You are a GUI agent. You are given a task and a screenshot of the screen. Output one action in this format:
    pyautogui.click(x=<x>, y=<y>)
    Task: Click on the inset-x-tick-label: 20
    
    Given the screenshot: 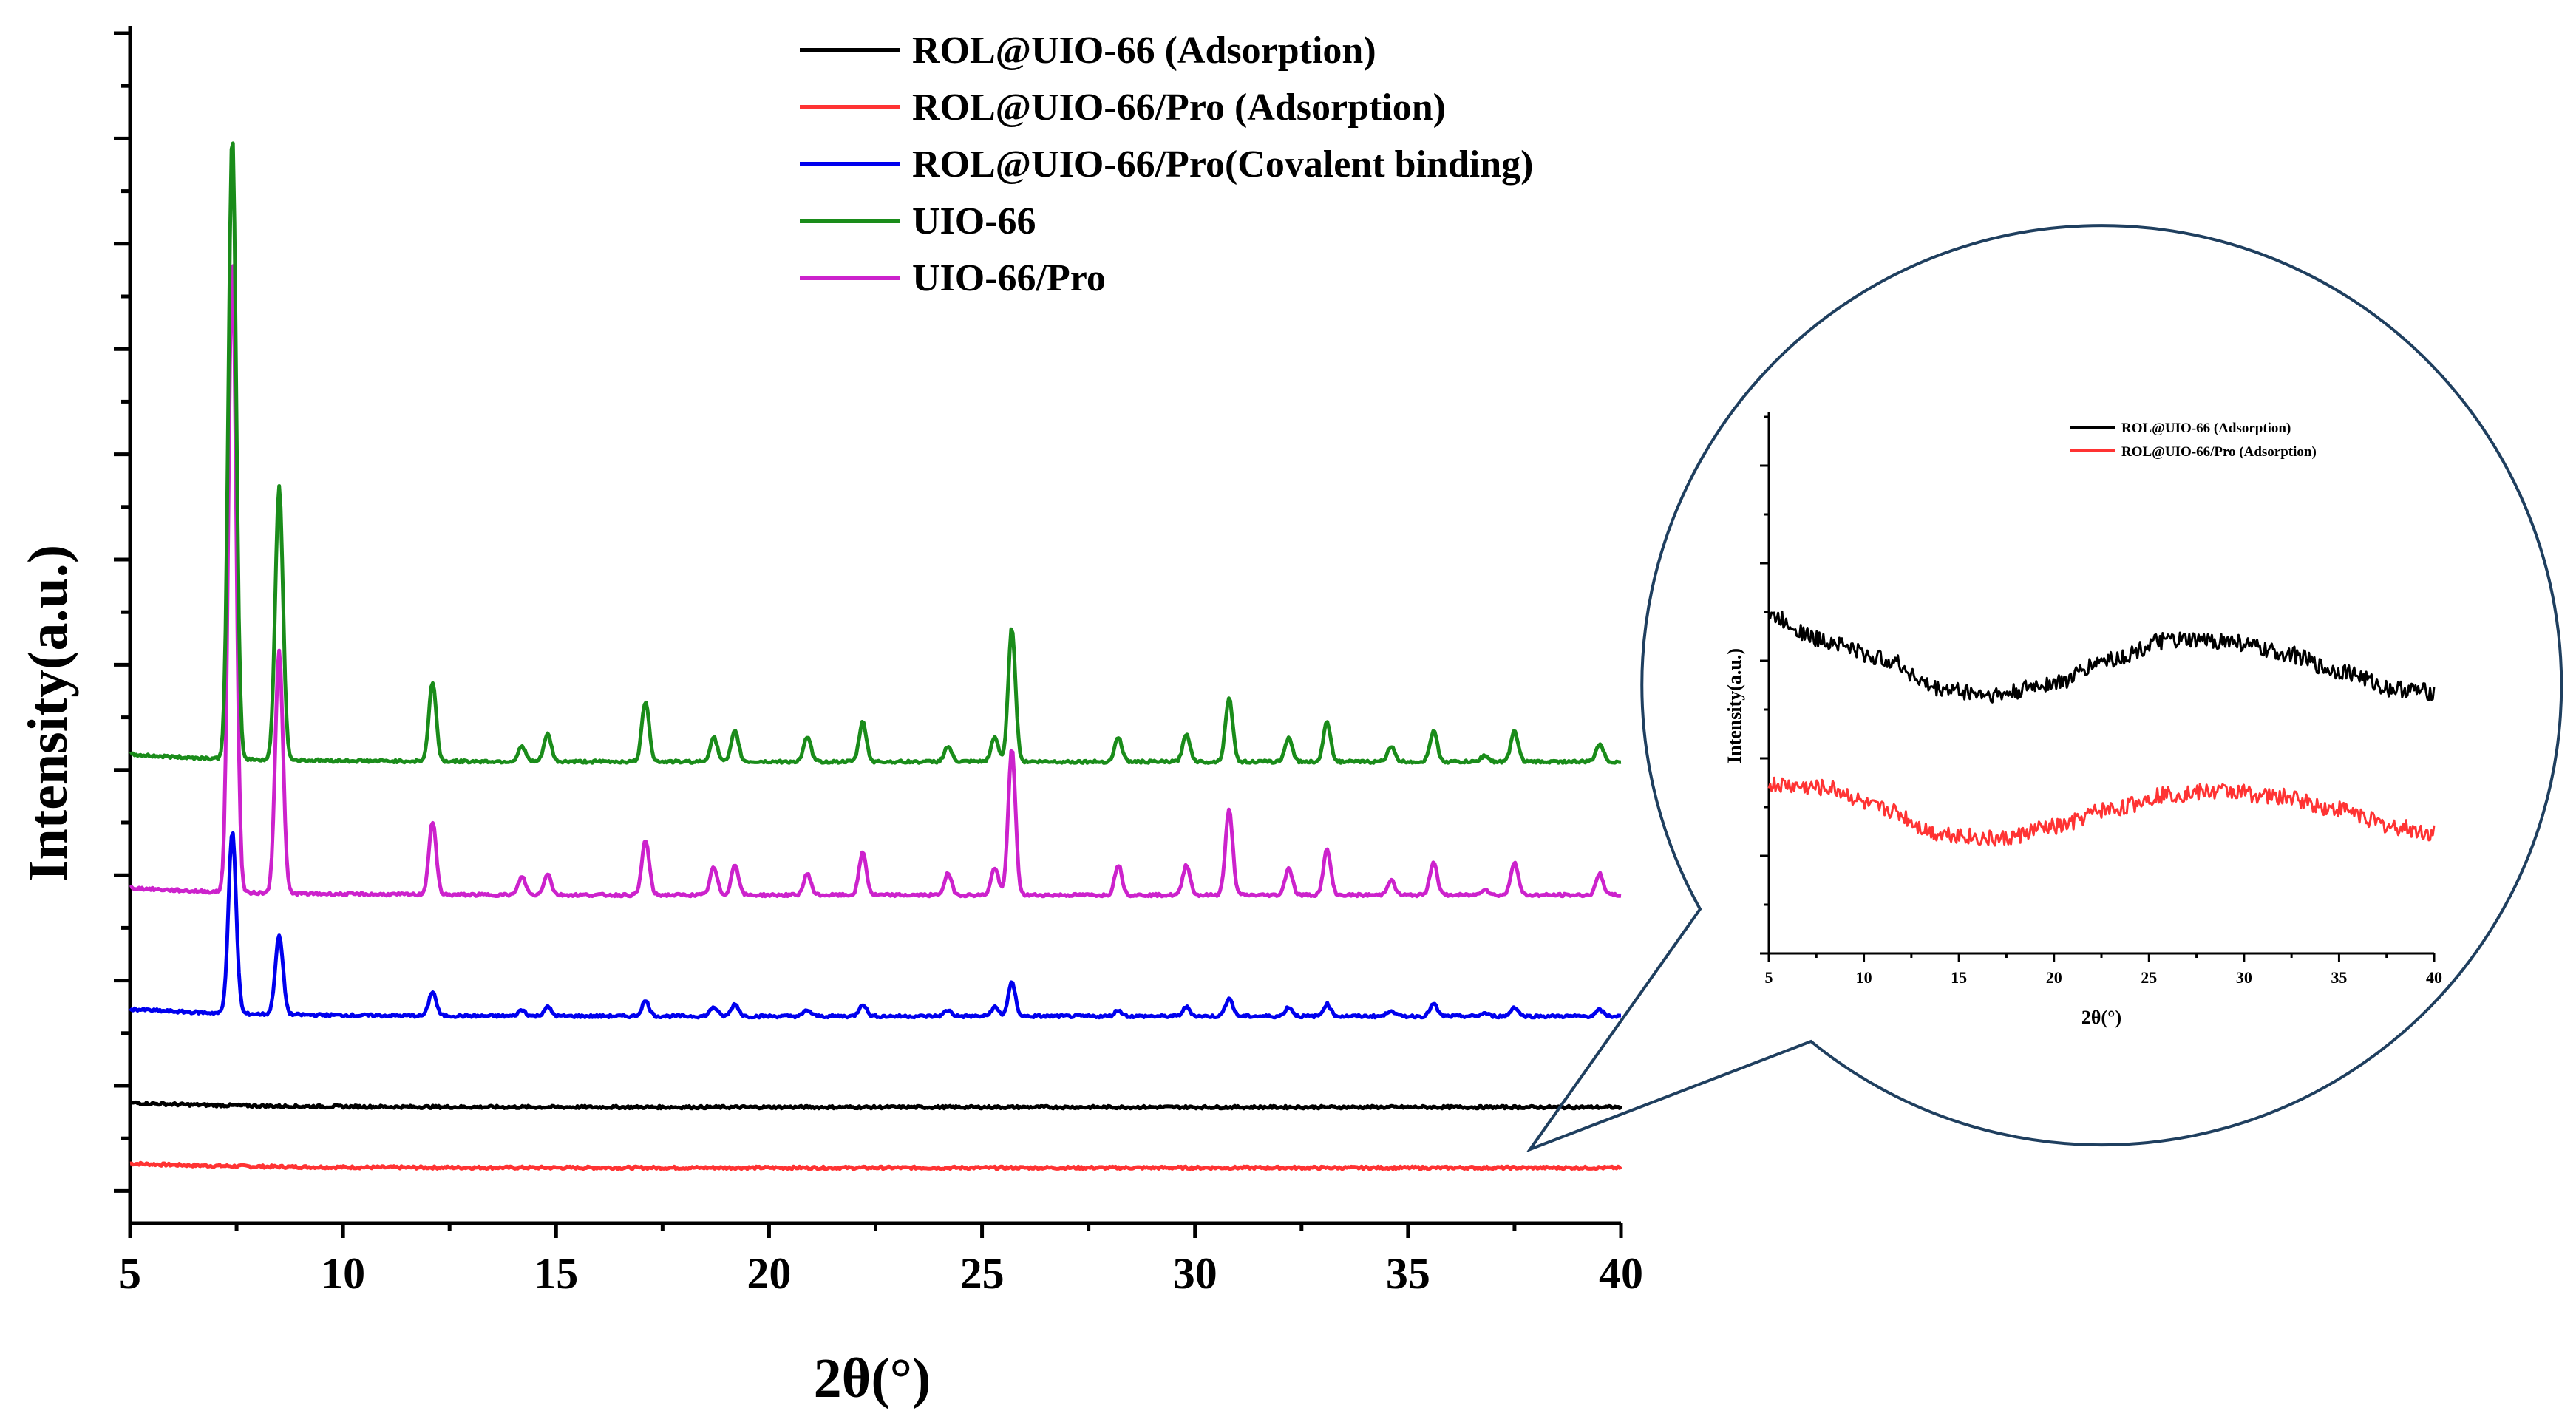 What is the action you would take?
    pyautogui.click(x=2054, y=978)
    